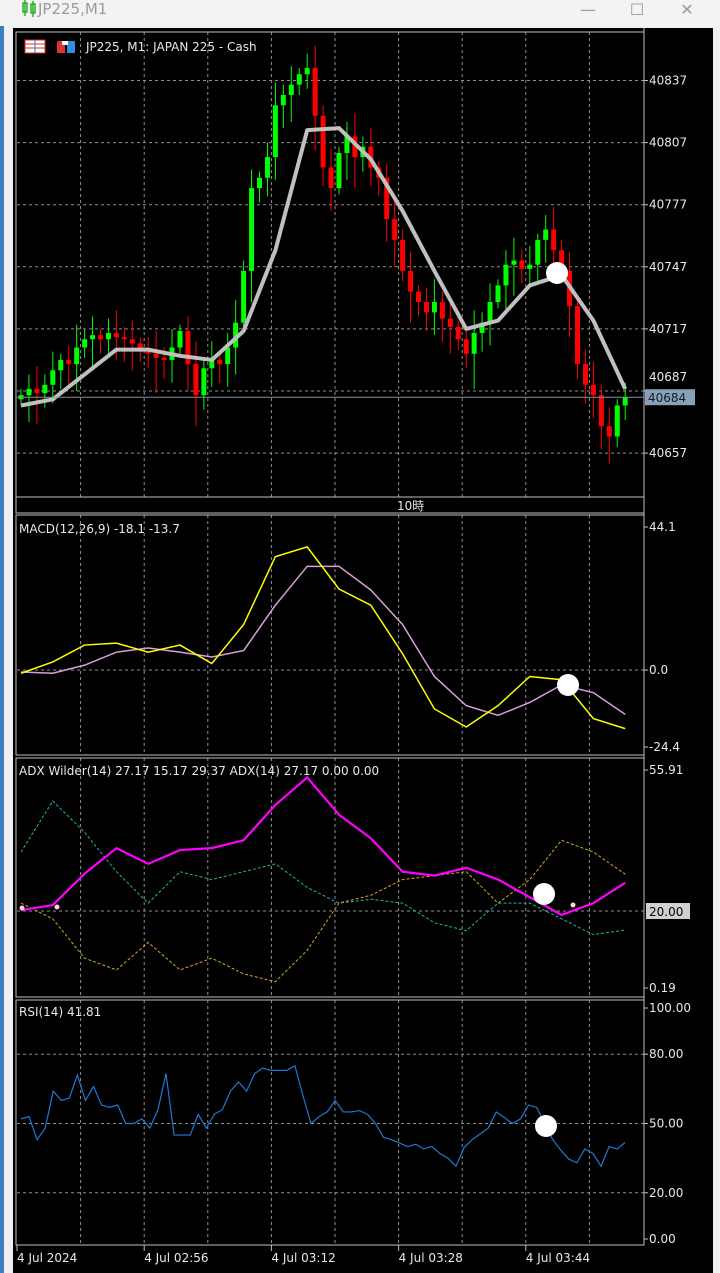  I want to click on price-tick-label: 40687, so click(668, 377).